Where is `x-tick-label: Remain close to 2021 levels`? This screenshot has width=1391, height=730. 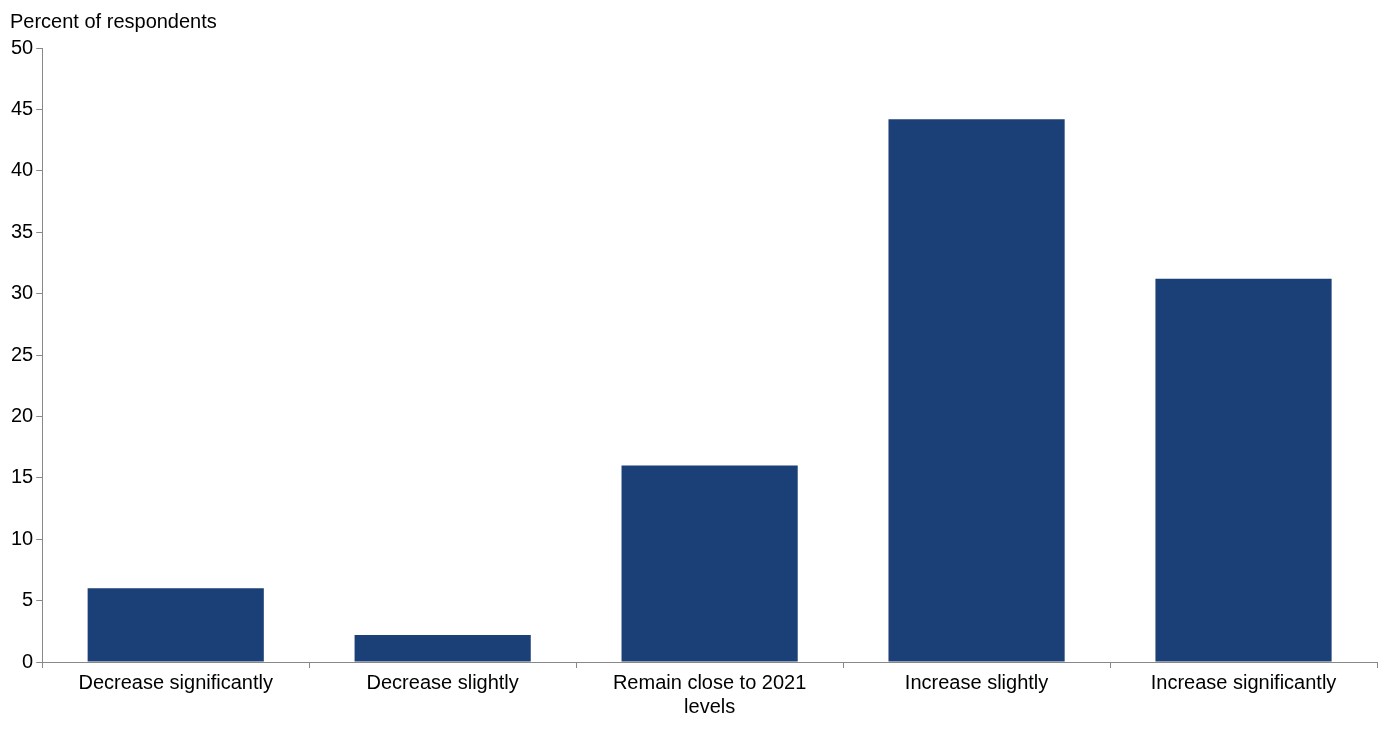 x-tick-label: Remain close to 2021 levels is located at coordinates (709, 693).